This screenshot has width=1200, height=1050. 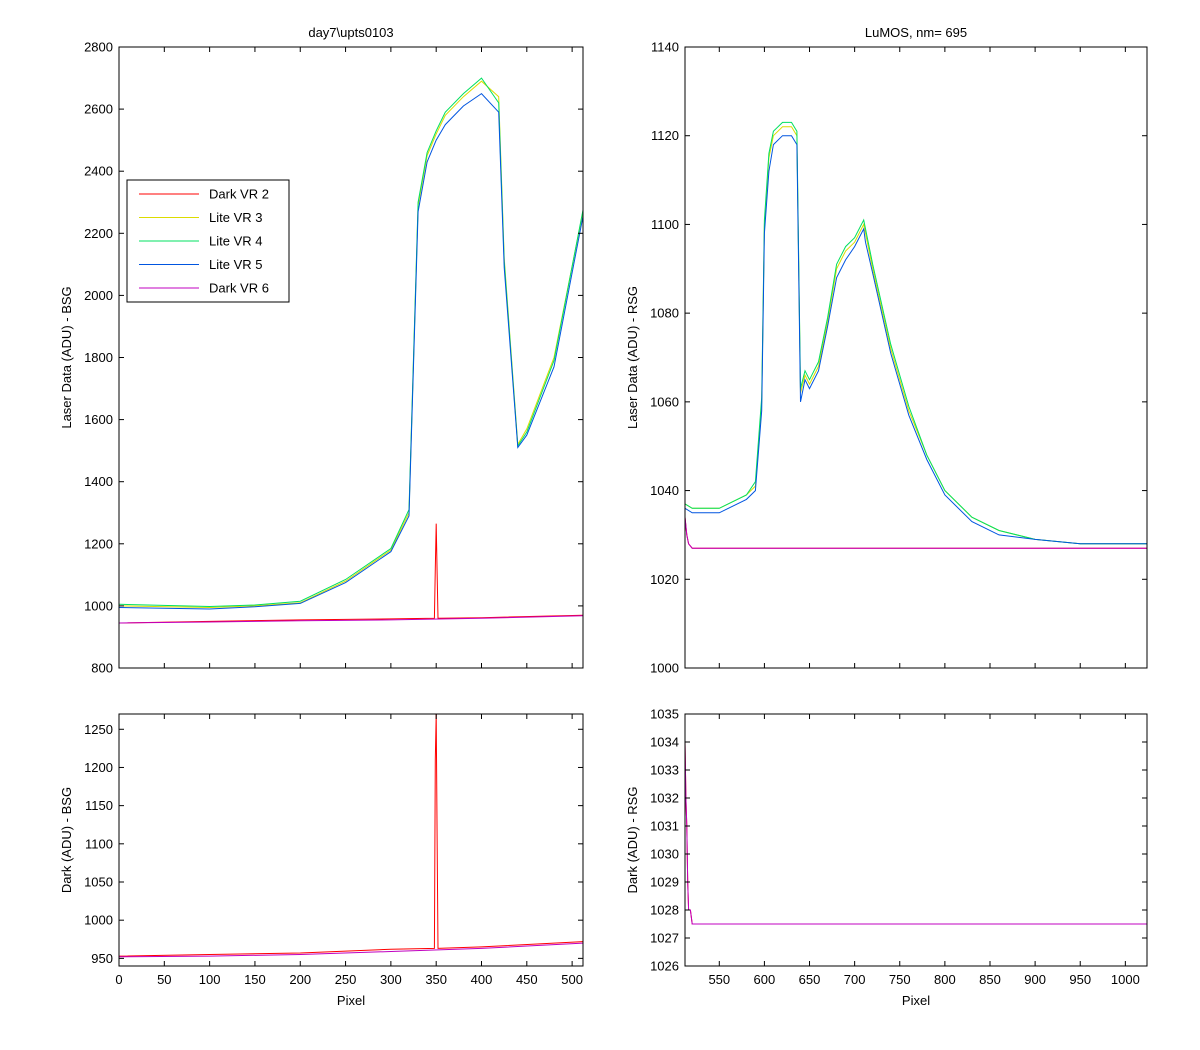 What do you see at coordinates (1125, 979) in the screenshot?
I see `x-tick-label: 1000` at bounding box center [1125, 979].